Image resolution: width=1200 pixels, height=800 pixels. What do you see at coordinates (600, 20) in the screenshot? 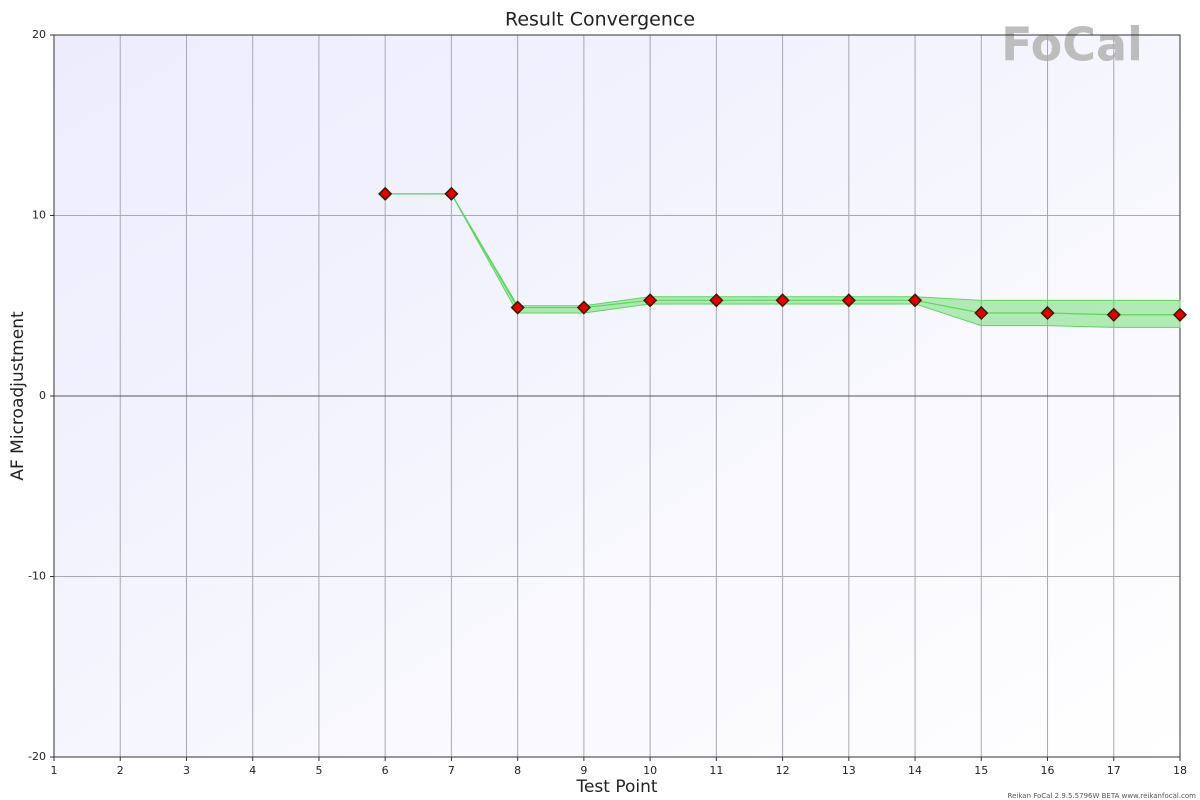
I see `chart-title: Result Convergence` at bounding box center [600, 20].